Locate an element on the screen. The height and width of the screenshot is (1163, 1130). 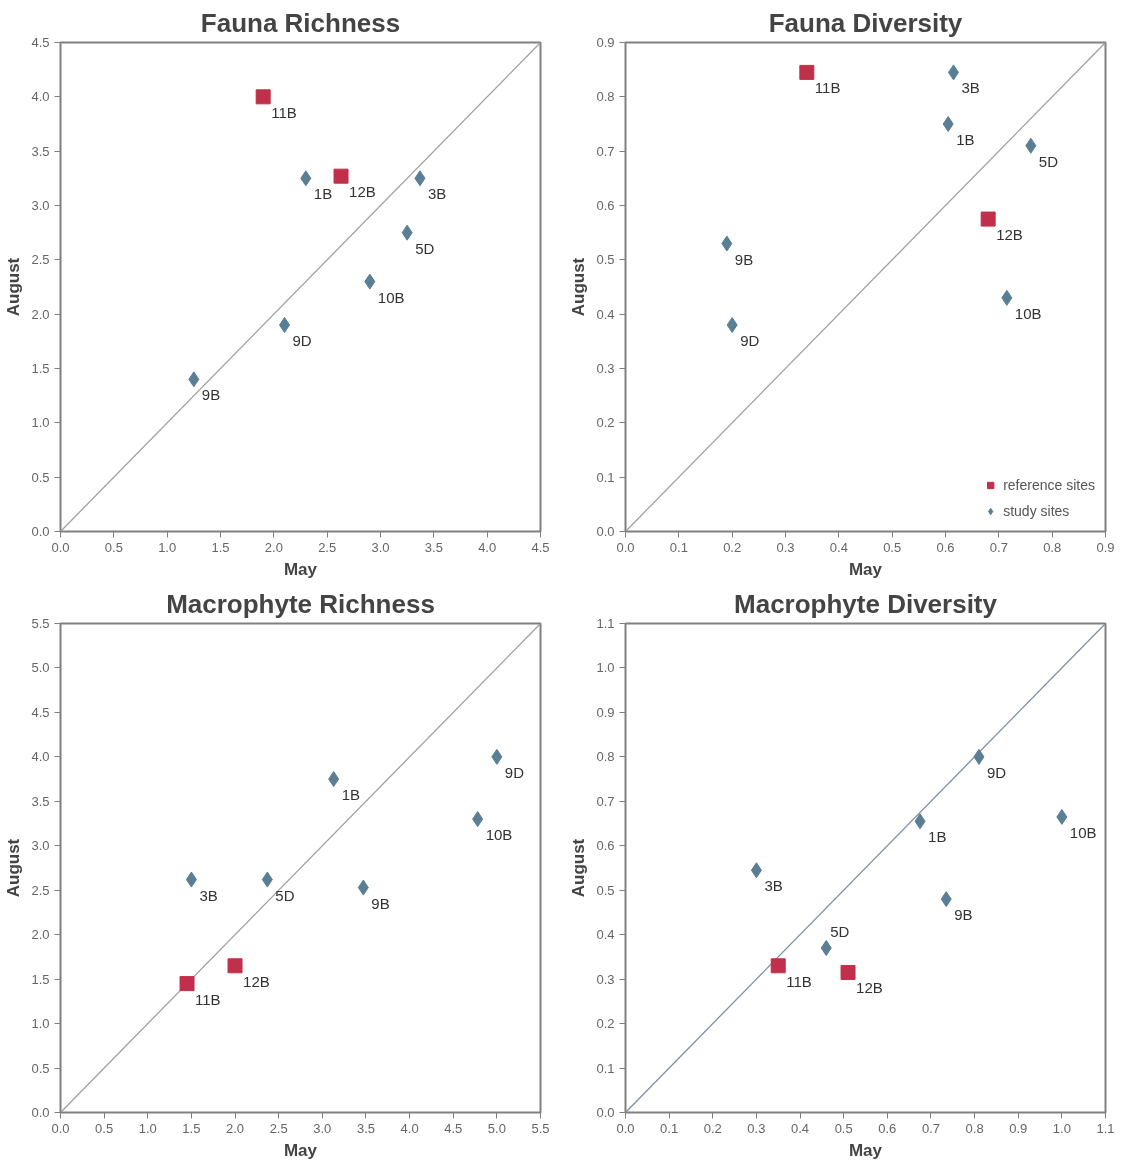
y-tick-label: 0.6 is located at coordinates (605, 205).